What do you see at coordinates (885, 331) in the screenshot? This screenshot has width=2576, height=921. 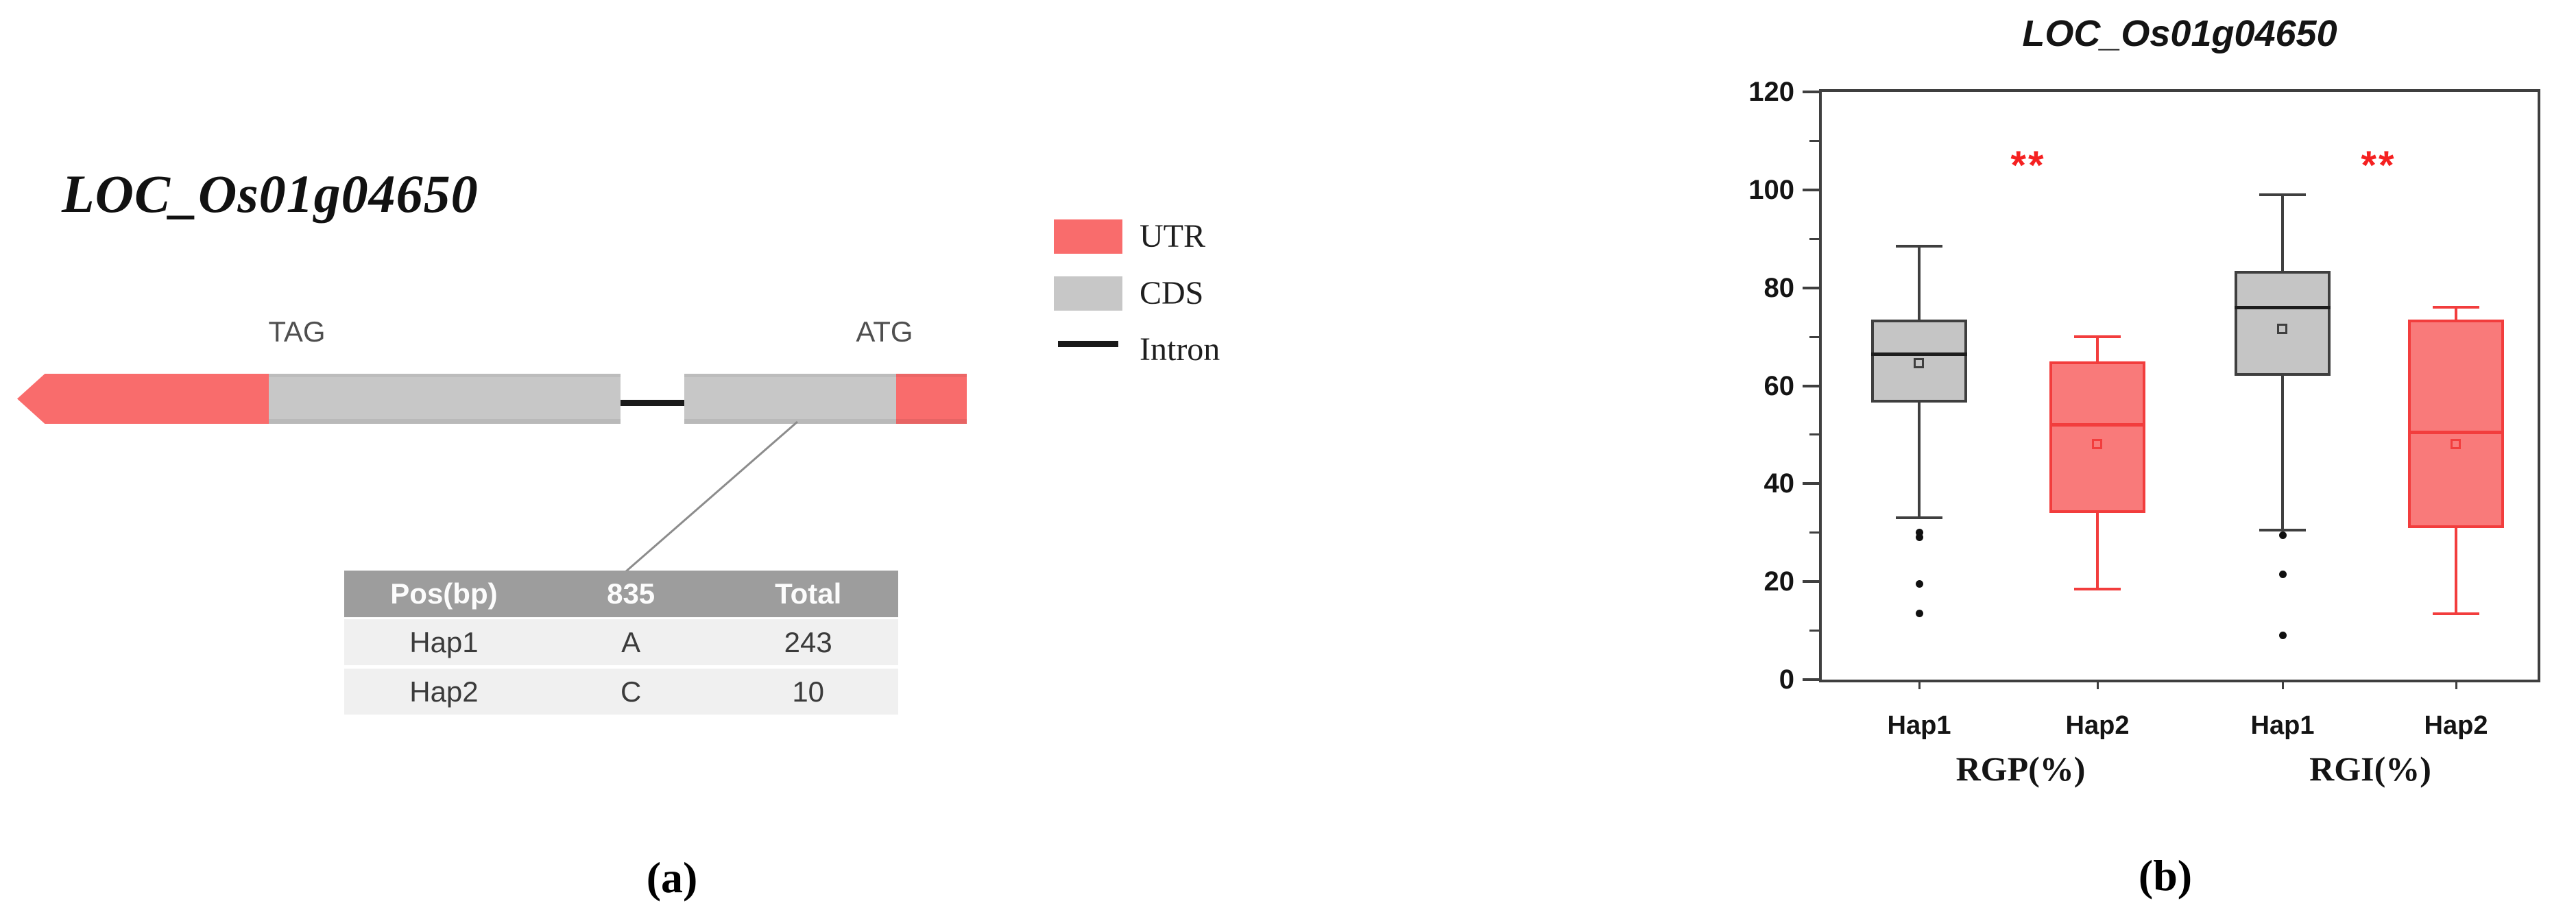 I see `start-codon-label: ATG` at bounding box center [885, 331].